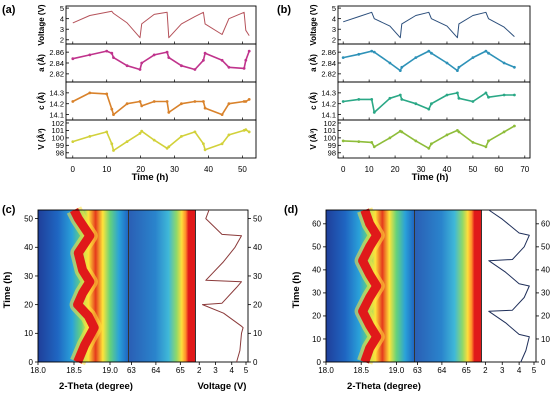  Describe the element at coordinates (223, 286) in the screenshot. I see `panel-c-voltage-curve` at that location.